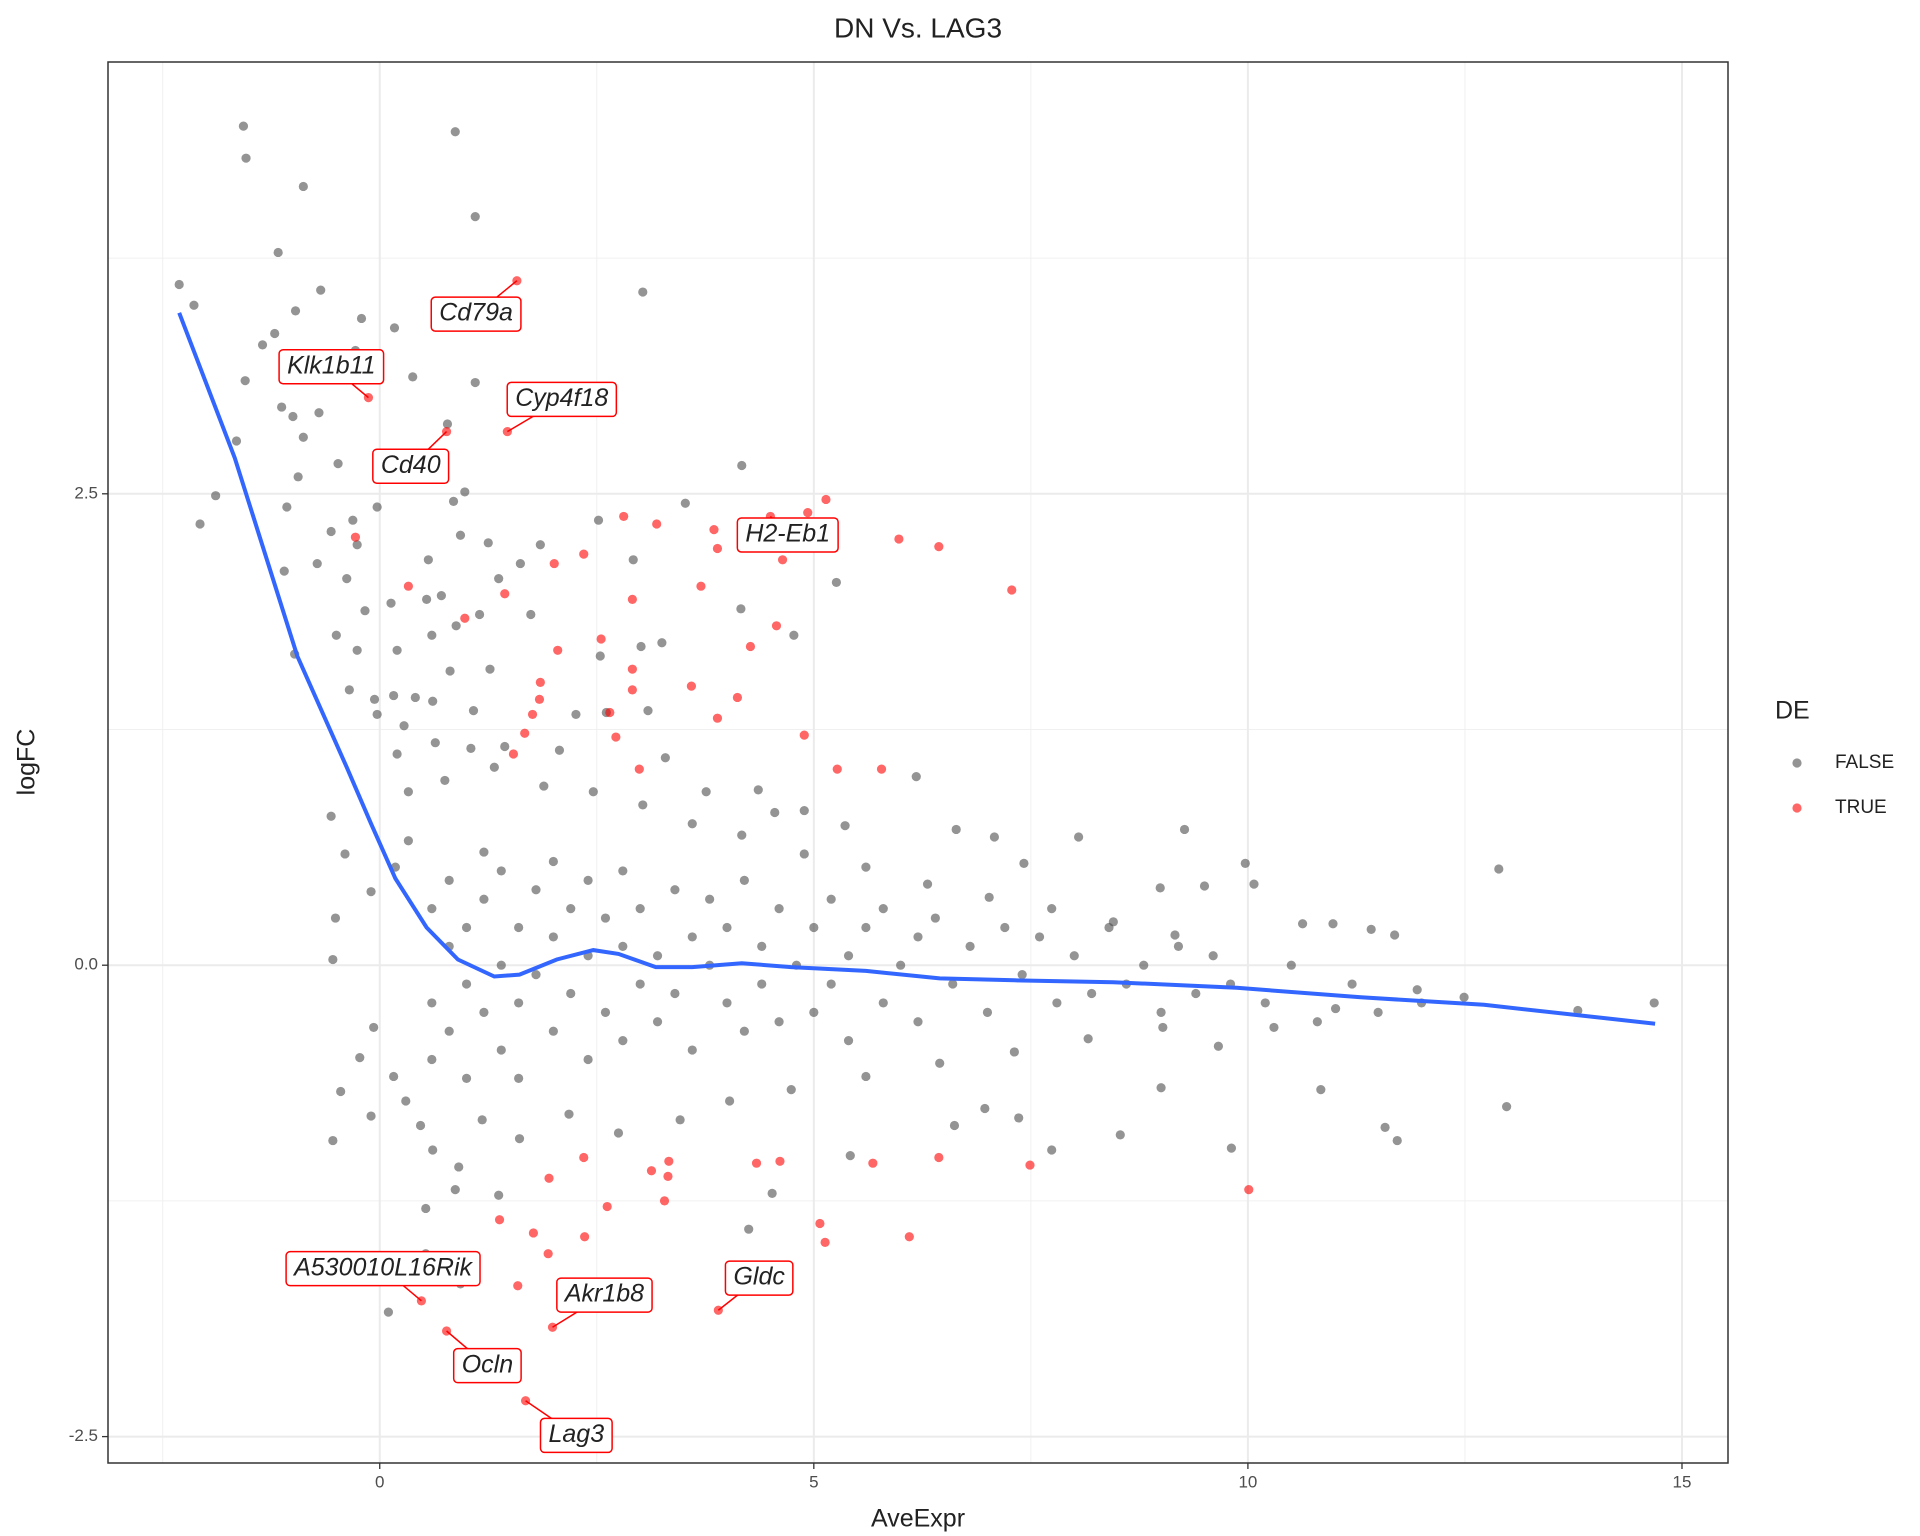  I want to click on label-text: Cd79a, so click(476, 313).